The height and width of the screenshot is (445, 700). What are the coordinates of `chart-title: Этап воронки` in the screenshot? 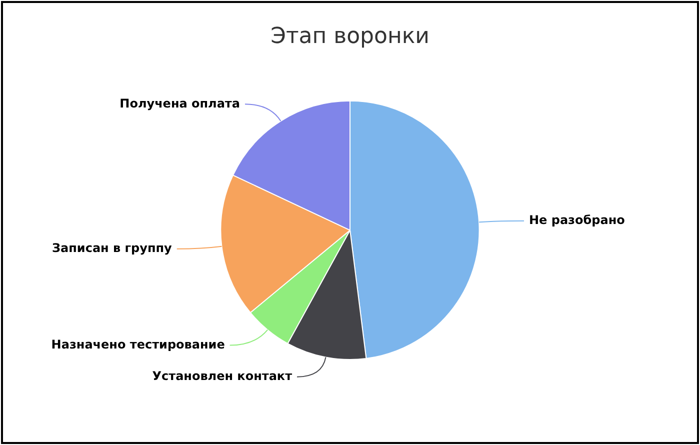 It's located at (350, 36).